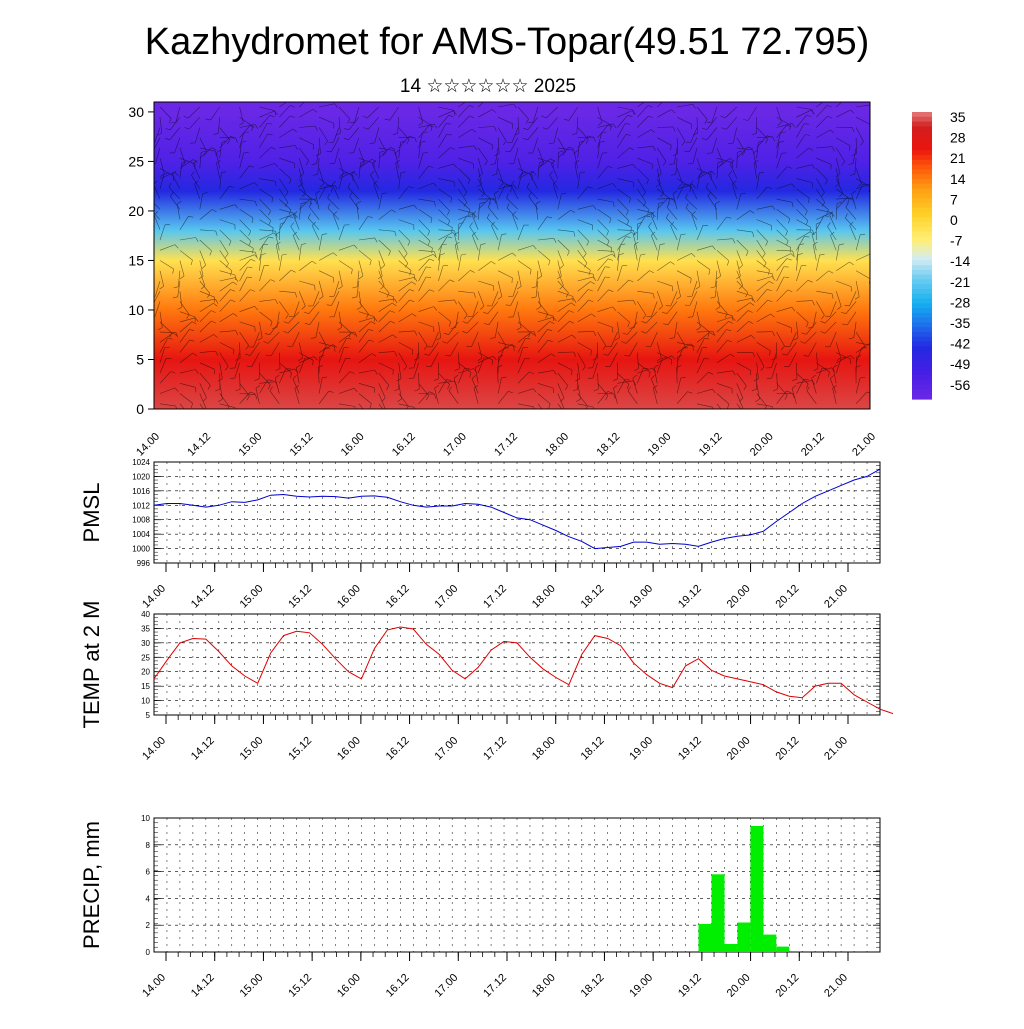  What do you see at coordinates (154, 986) in the screenshot?
I see `precip-xtick-label: 14.00` at bounding box center [154, 986].